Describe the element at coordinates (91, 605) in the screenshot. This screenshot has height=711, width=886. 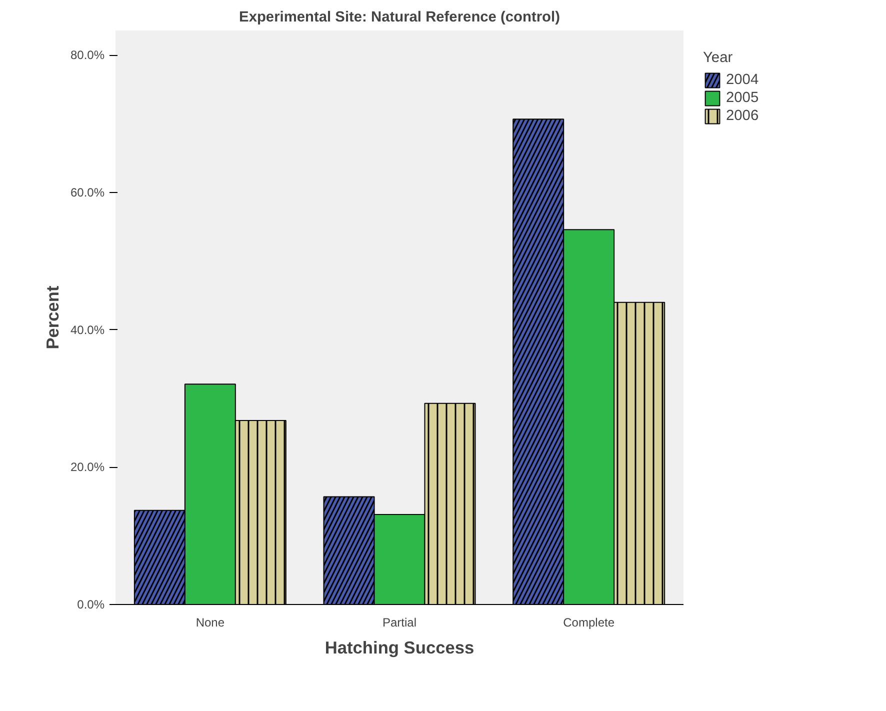
I see `y-tick-label: 0.0%` at that location.